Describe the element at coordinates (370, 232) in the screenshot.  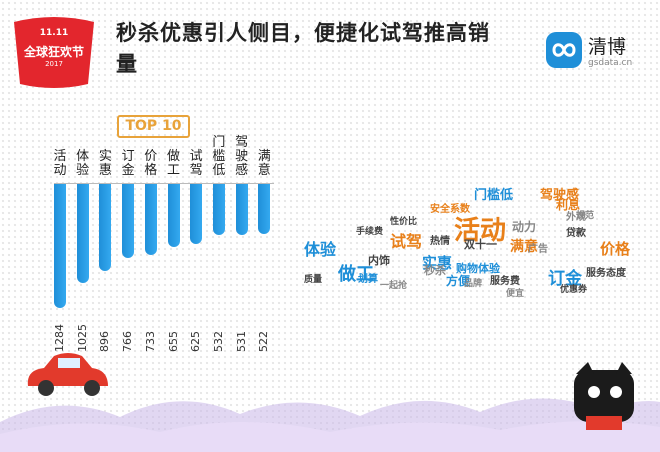
I see `cloud-word: 手续费` at that location.